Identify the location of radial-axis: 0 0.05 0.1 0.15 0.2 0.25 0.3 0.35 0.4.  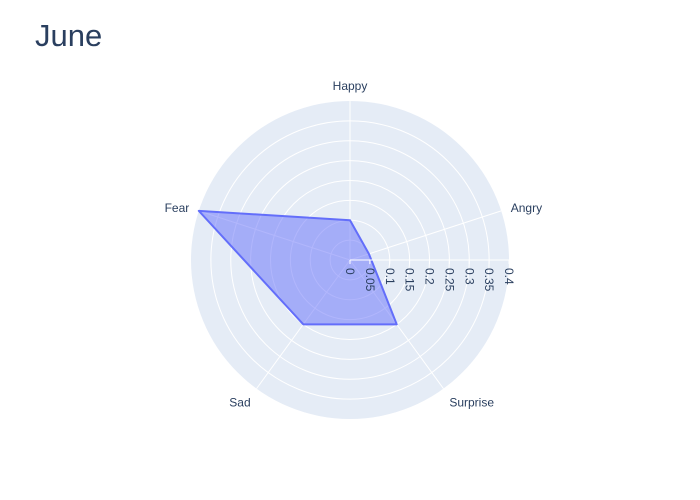
(429, 275).